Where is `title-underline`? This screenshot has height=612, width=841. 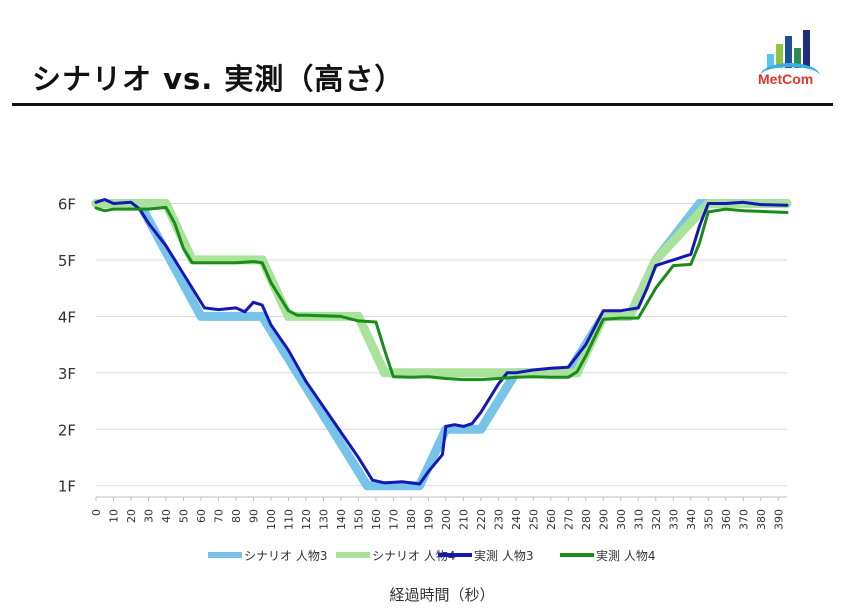
title-underline is located at coordinates (422, 104).